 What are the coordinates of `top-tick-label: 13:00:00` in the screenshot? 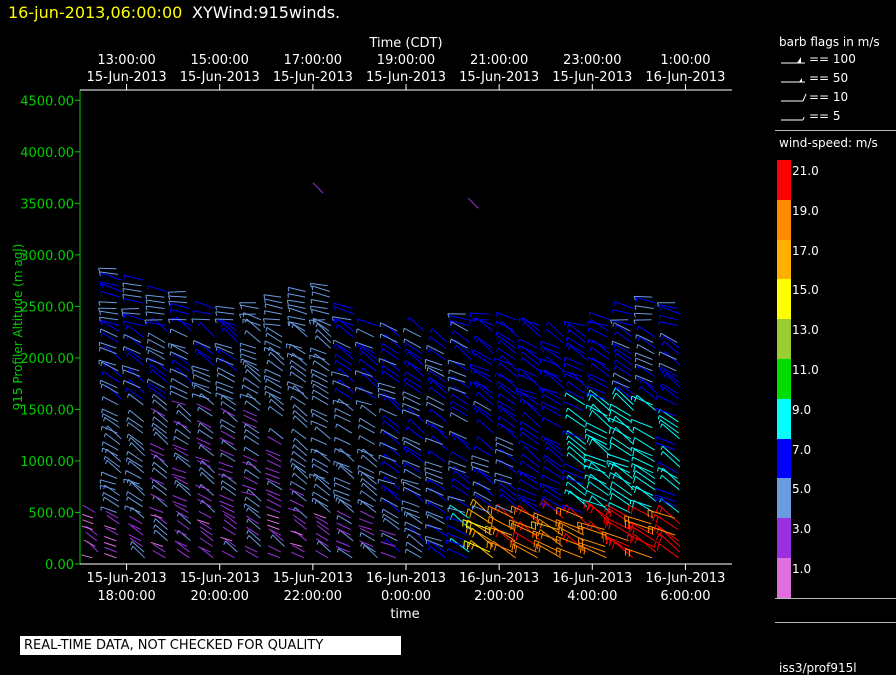 It's located at (126, 60).